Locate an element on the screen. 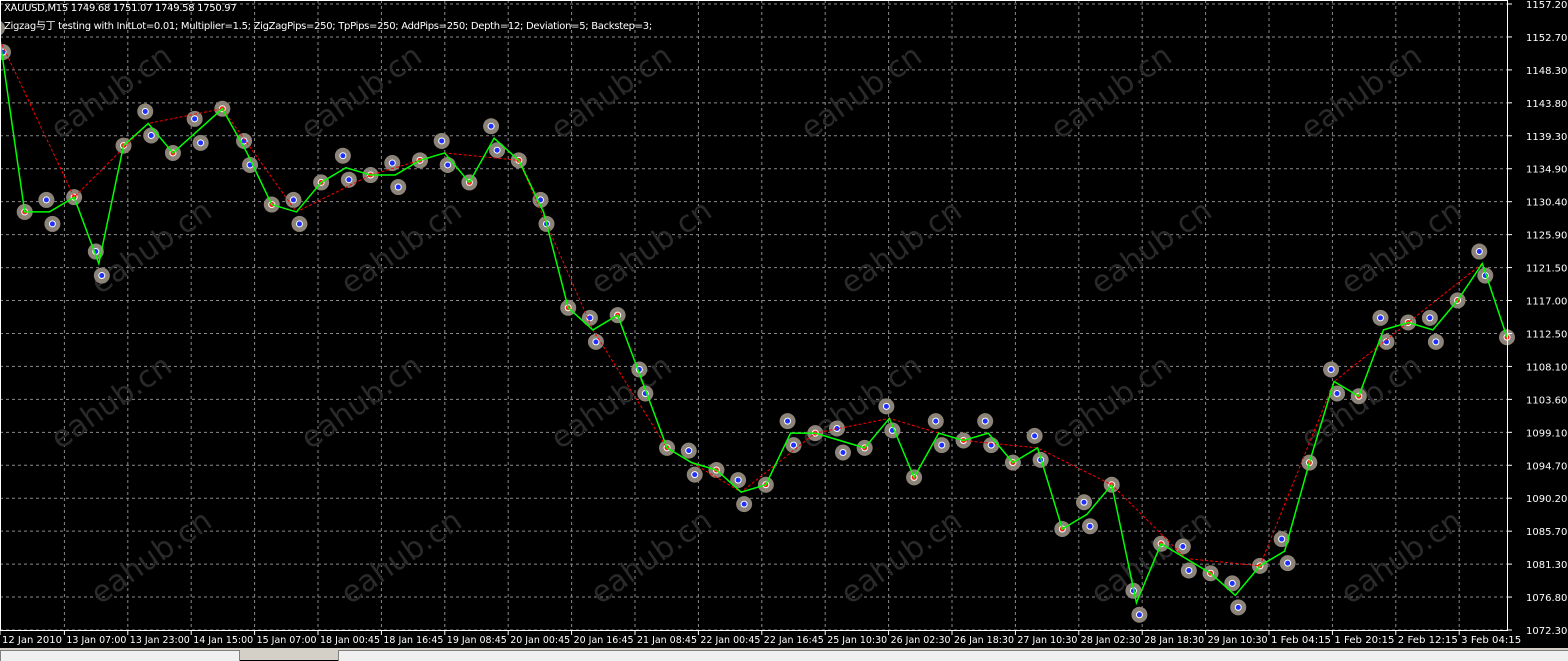  y-tick-label: 1072.30 is located at coordinates (1546, 631).